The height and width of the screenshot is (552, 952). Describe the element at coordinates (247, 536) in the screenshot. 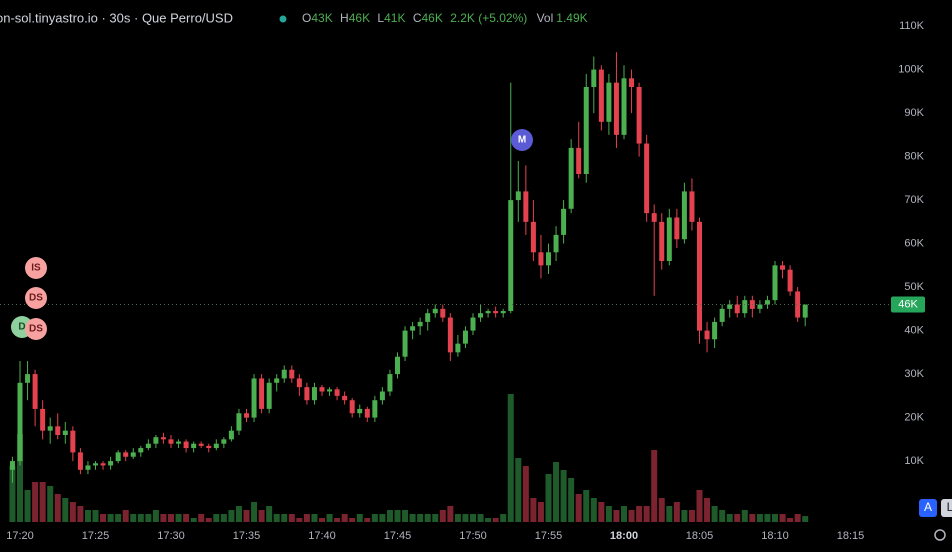

I see `x-tick-label: 17:35` at that location.